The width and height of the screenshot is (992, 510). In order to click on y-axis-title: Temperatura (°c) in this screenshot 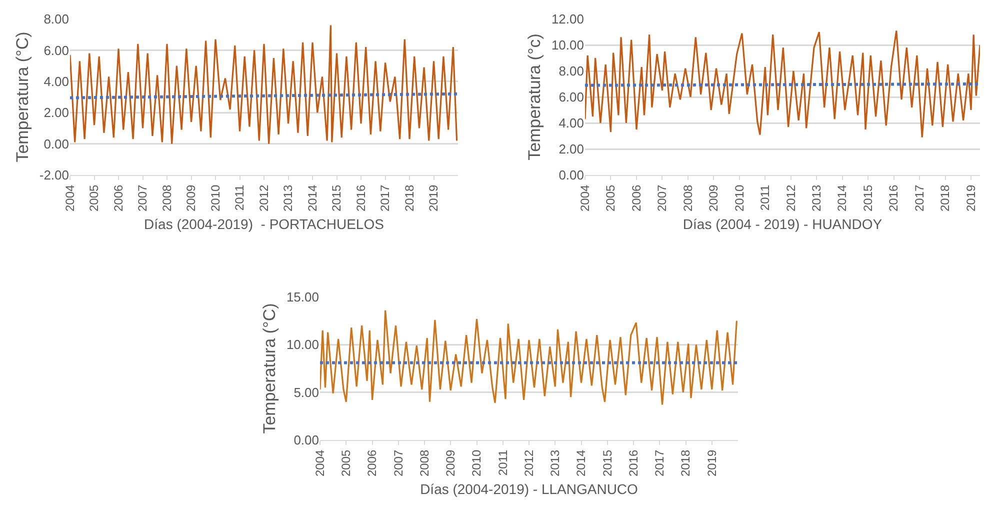, I will do `click(534, 97)`.